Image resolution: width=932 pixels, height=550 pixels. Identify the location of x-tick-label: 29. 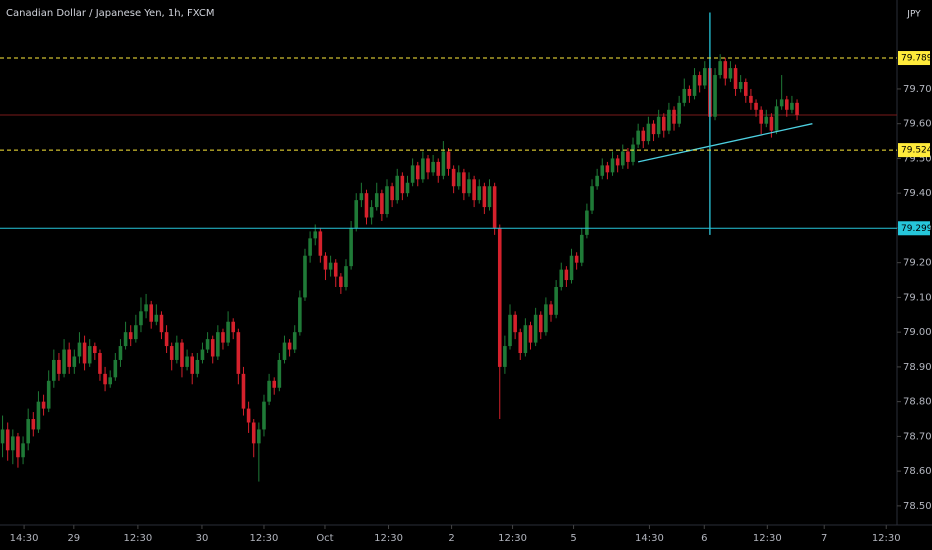
(73, 538).